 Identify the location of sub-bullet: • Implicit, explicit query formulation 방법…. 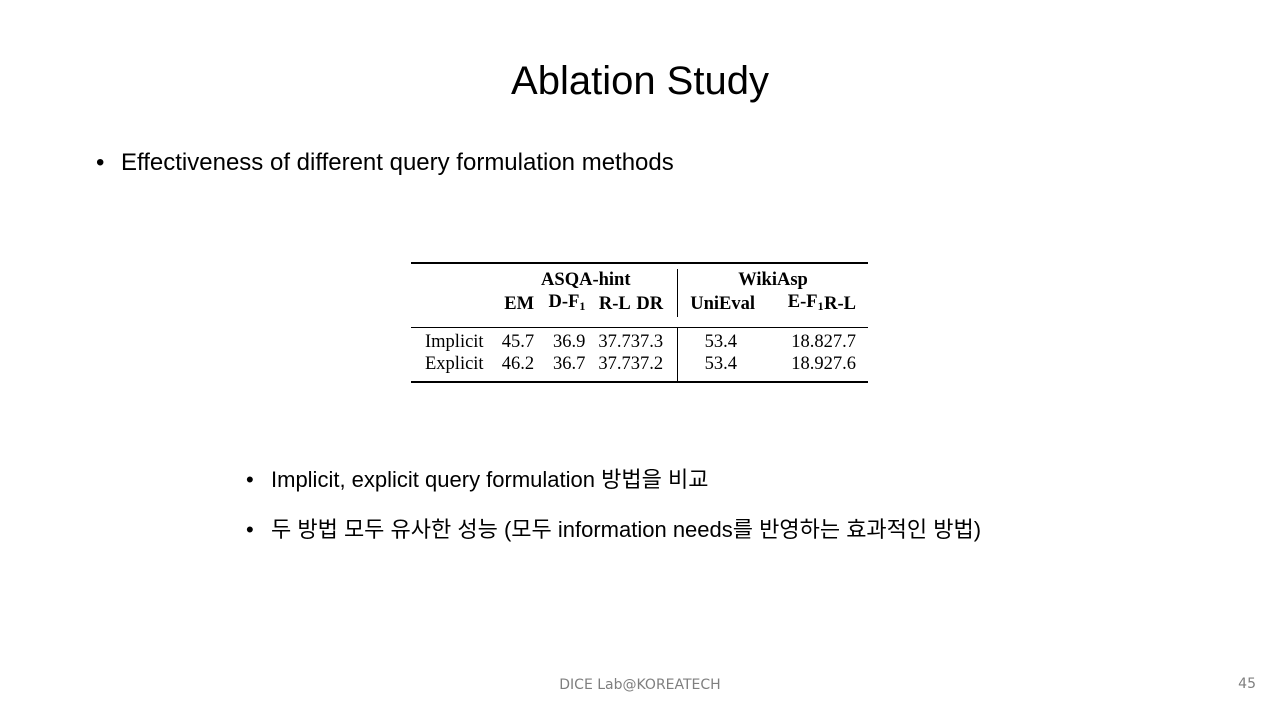
(477, 480).